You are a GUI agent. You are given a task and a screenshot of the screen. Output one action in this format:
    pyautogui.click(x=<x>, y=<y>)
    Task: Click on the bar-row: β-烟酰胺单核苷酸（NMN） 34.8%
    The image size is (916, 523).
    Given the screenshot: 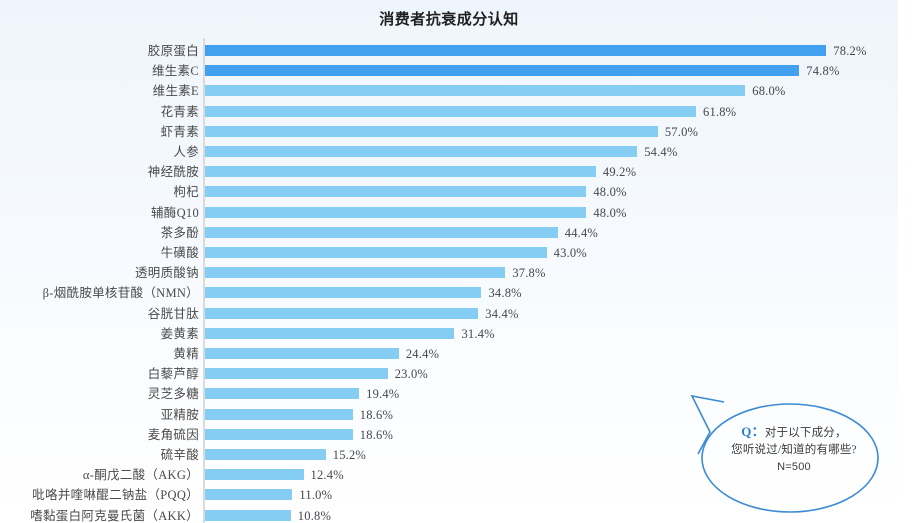 What is the action you would take?
    pyautogui.click(x=449, y=293)
    